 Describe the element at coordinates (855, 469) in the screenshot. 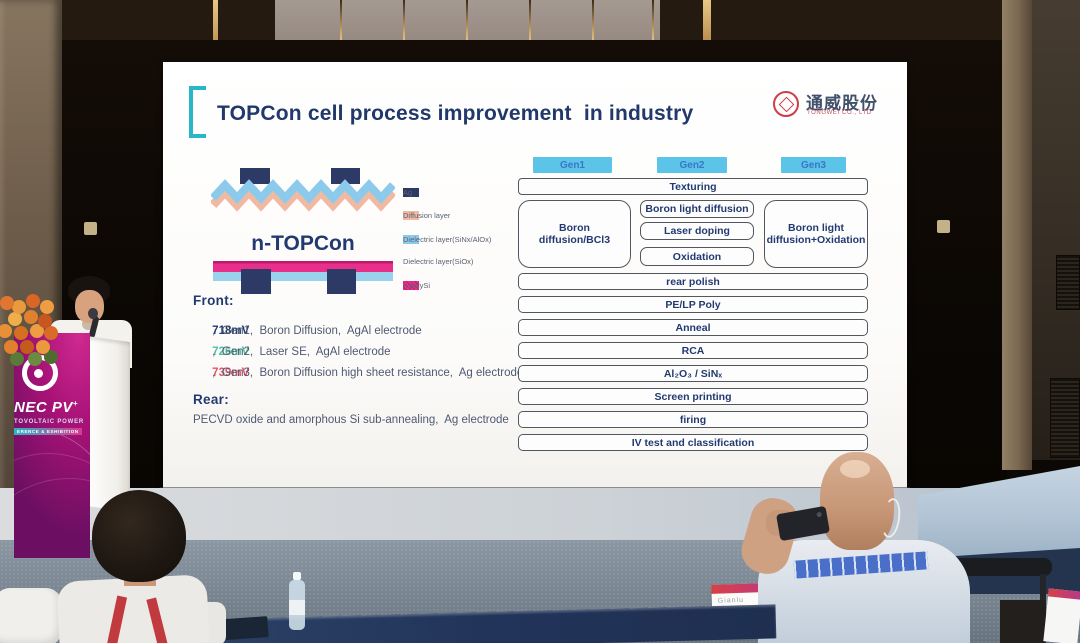

I see `attendee-right-head-shine` at that location.